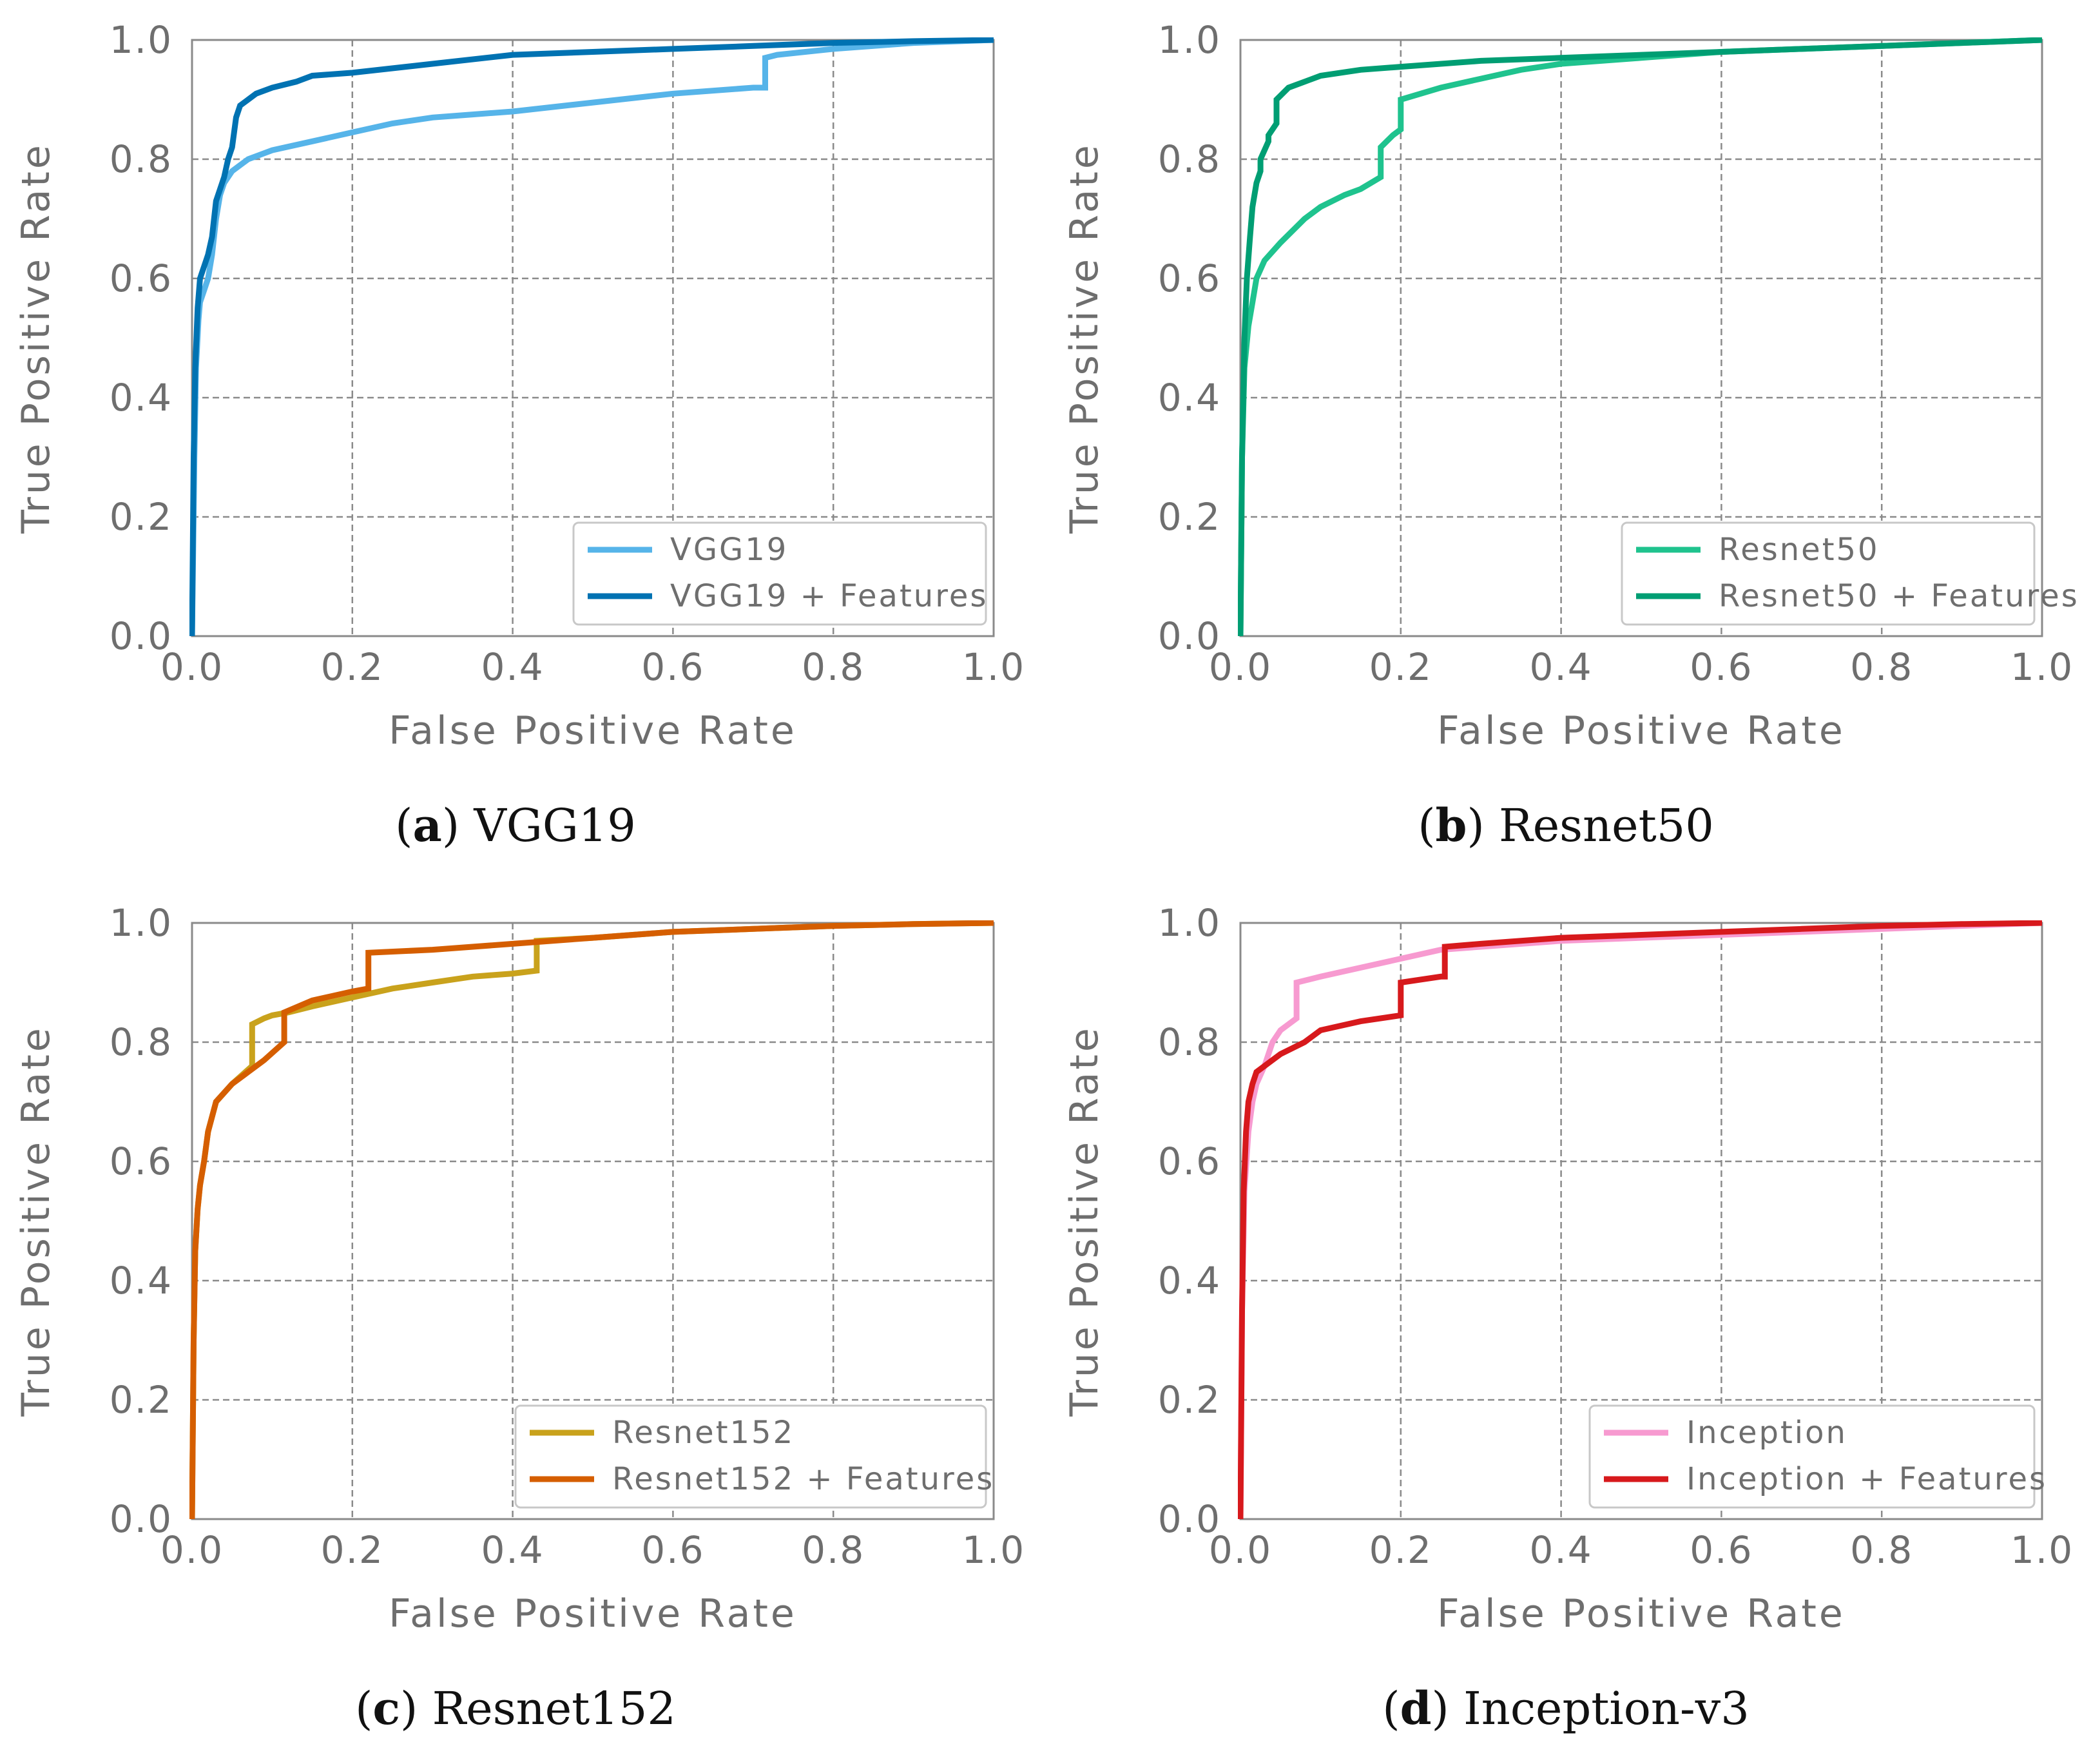 The image size is (2082, 1764). Describe the element at coordinates (426, 826) in the screenshot. I see `caption-letter: a` at that location.